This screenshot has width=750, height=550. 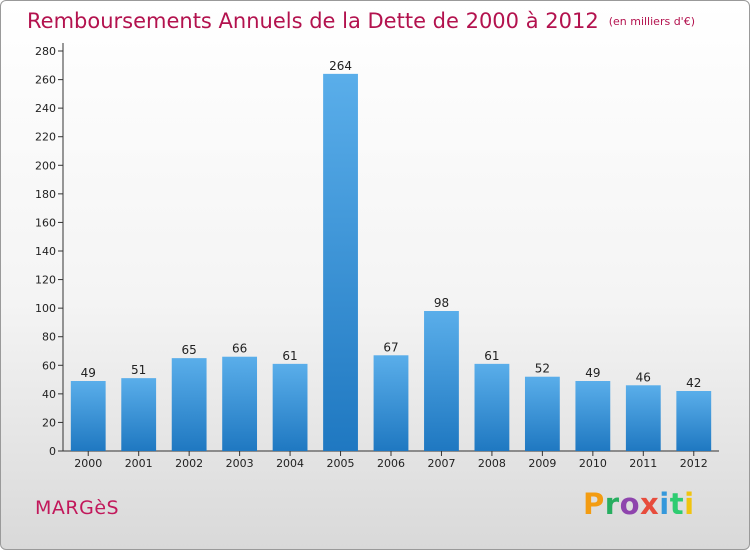 What do you see at coordinates (88, 416) in the screenshot?
I see `bar-2000` at bounding box center [88, 416].